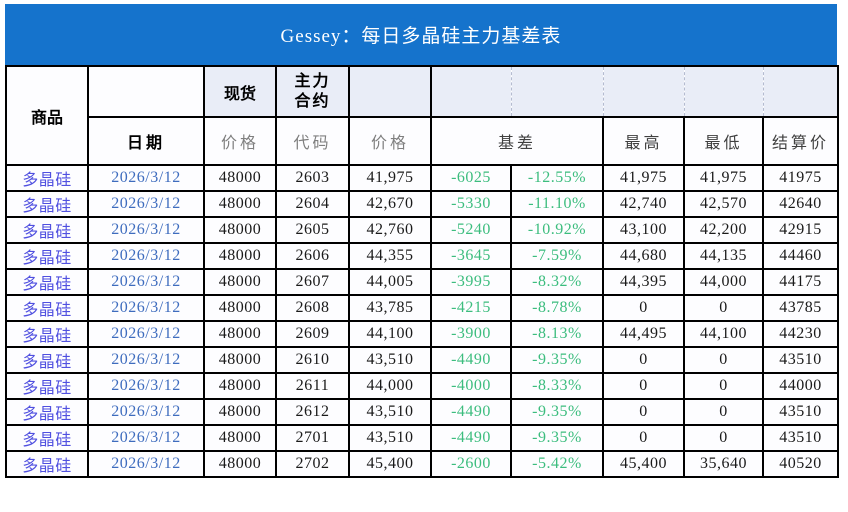 This screenshot has width=848, height=512. I want to click on title-bar: Gessey：每日多晶硅主力基差表, so click(421, 34).